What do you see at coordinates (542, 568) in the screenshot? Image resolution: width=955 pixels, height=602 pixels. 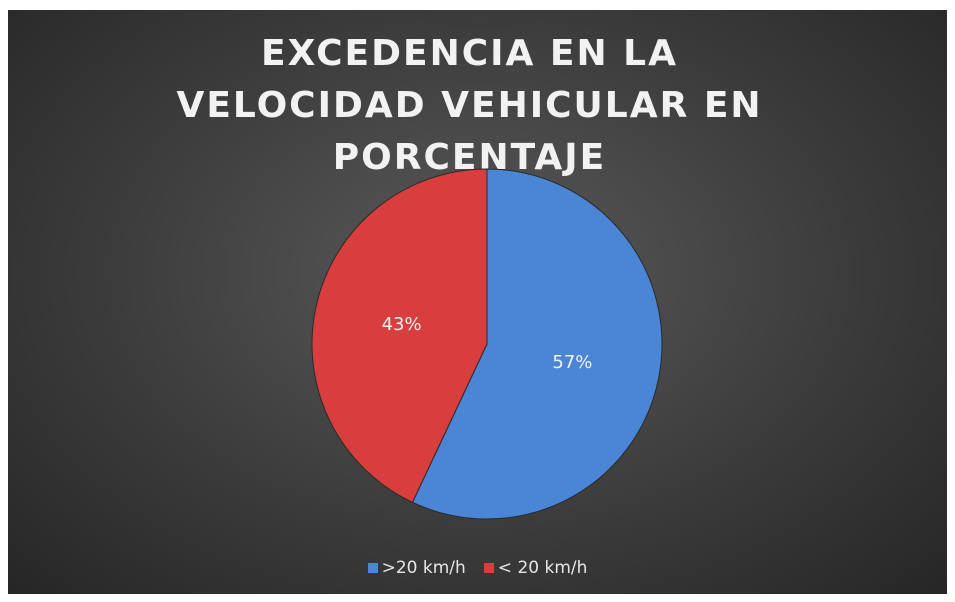 I see `legend-label: < 20 km/h` at bounding box center [542, 568].